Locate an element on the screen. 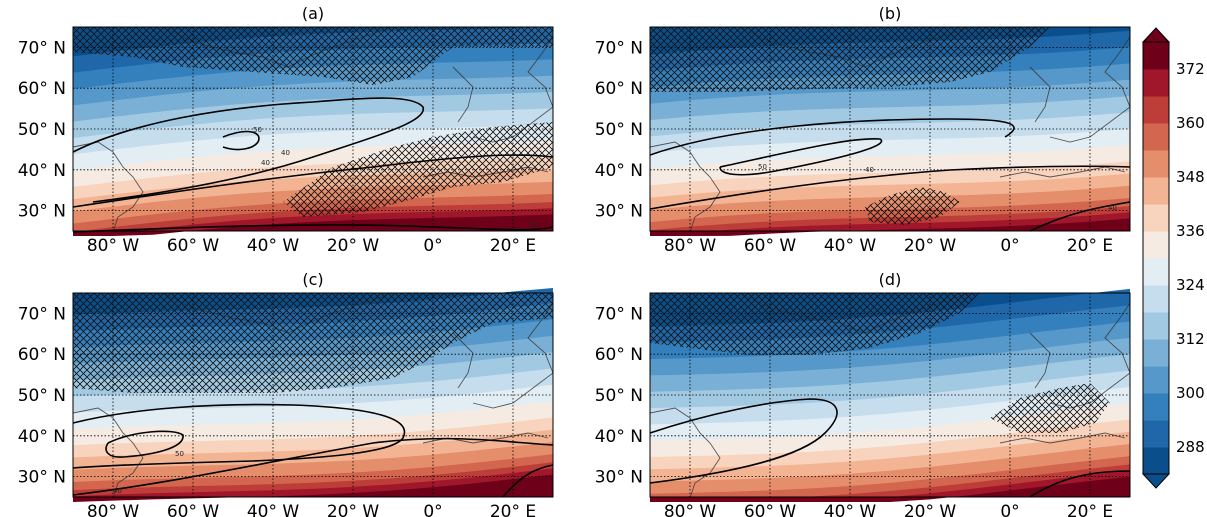  colorbar-top-arrow is located at coordinates (1156, 35).